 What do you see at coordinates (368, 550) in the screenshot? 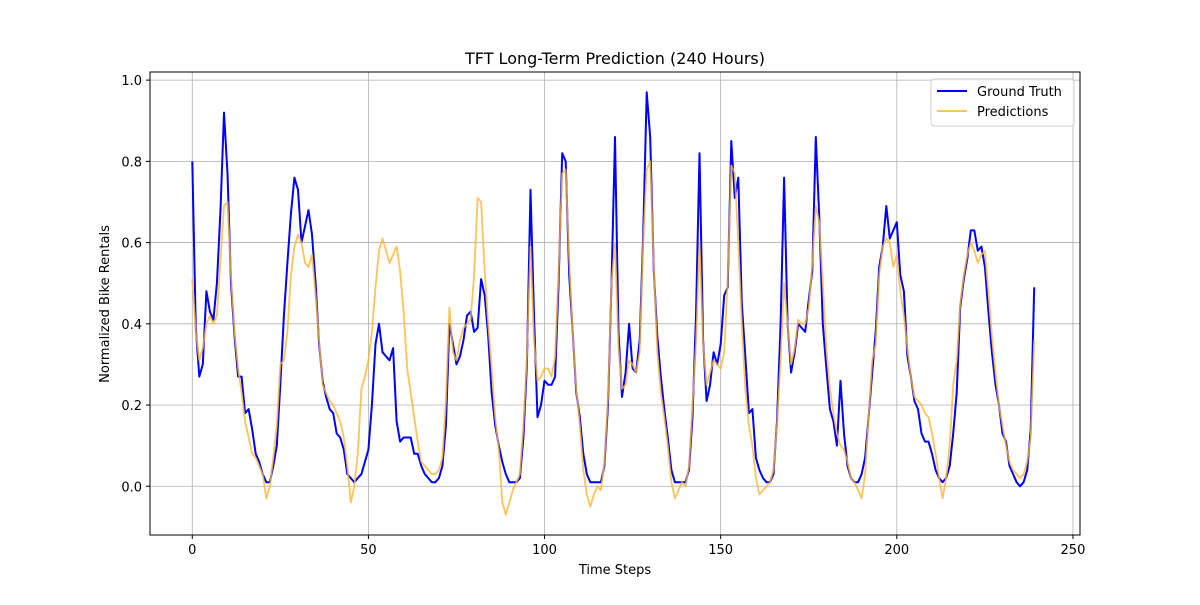
I see `x-tick-label: 50` at bounding box center [368, 550].